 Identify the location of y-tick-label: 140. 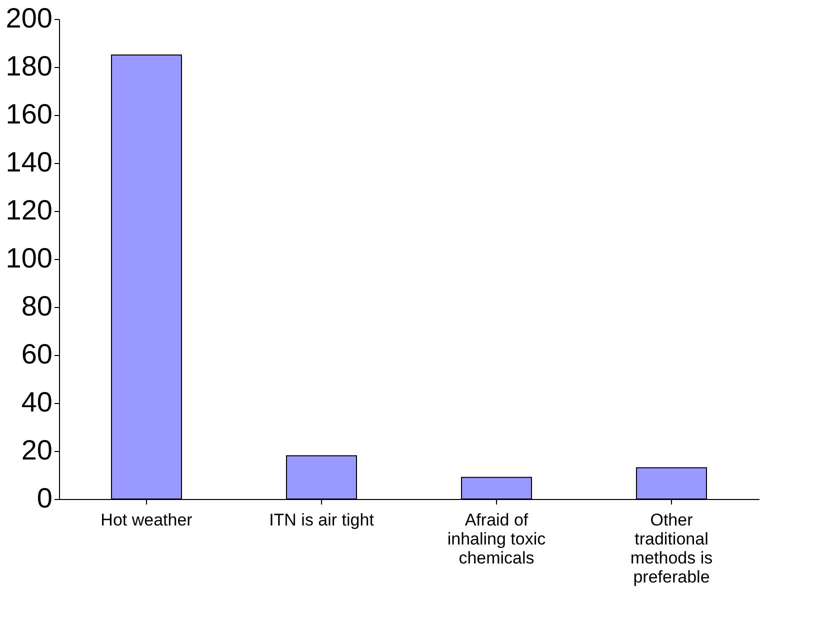
(29, 162).